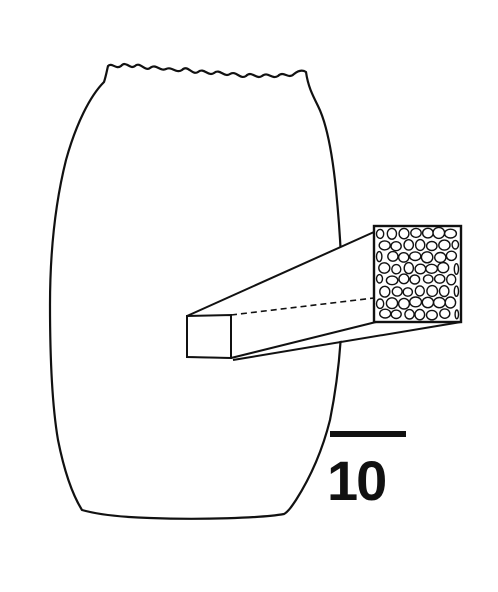  I want to click on cross-section-prism, so click(324, 292).